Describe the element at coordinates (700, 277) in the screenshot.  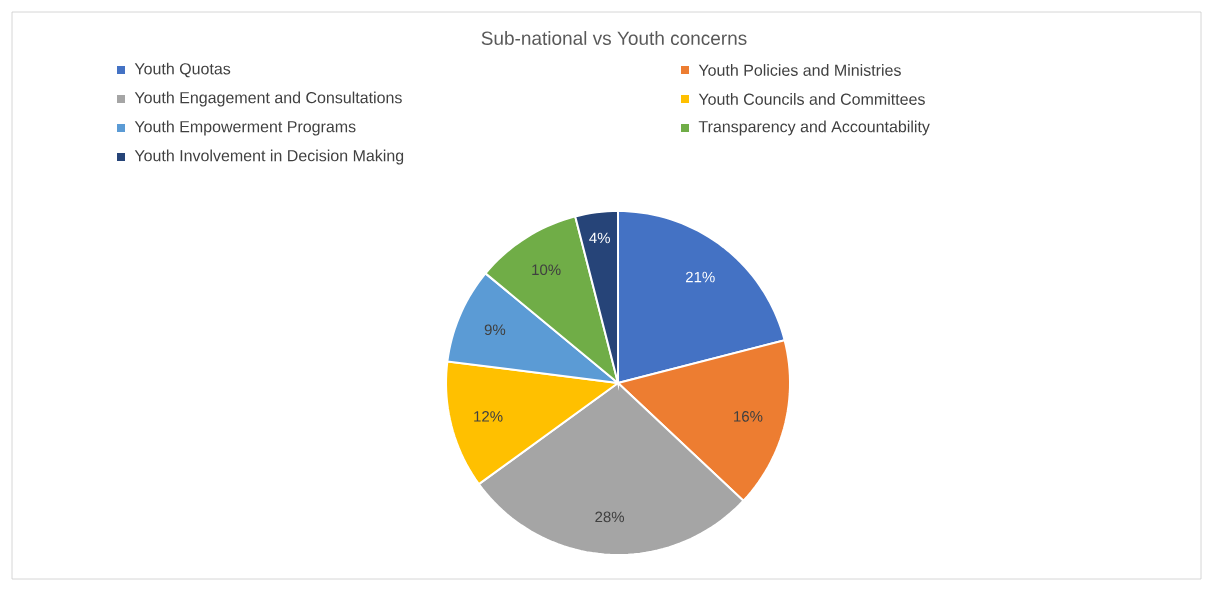
I see `data-label: 21%` at that location.